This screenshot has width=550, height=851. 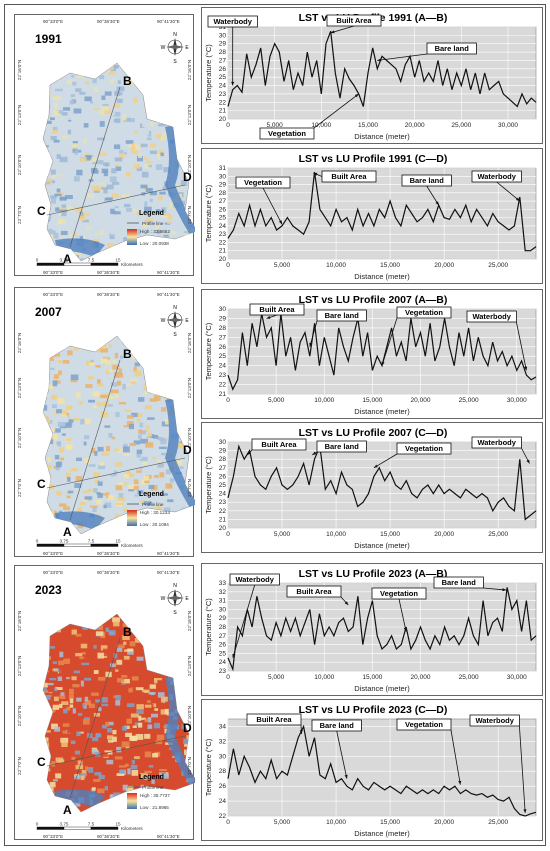 What do you see at coordinates (41, 211) in the screenshot?
I see `profile-point-c: C` at bounding box center [41, 211].